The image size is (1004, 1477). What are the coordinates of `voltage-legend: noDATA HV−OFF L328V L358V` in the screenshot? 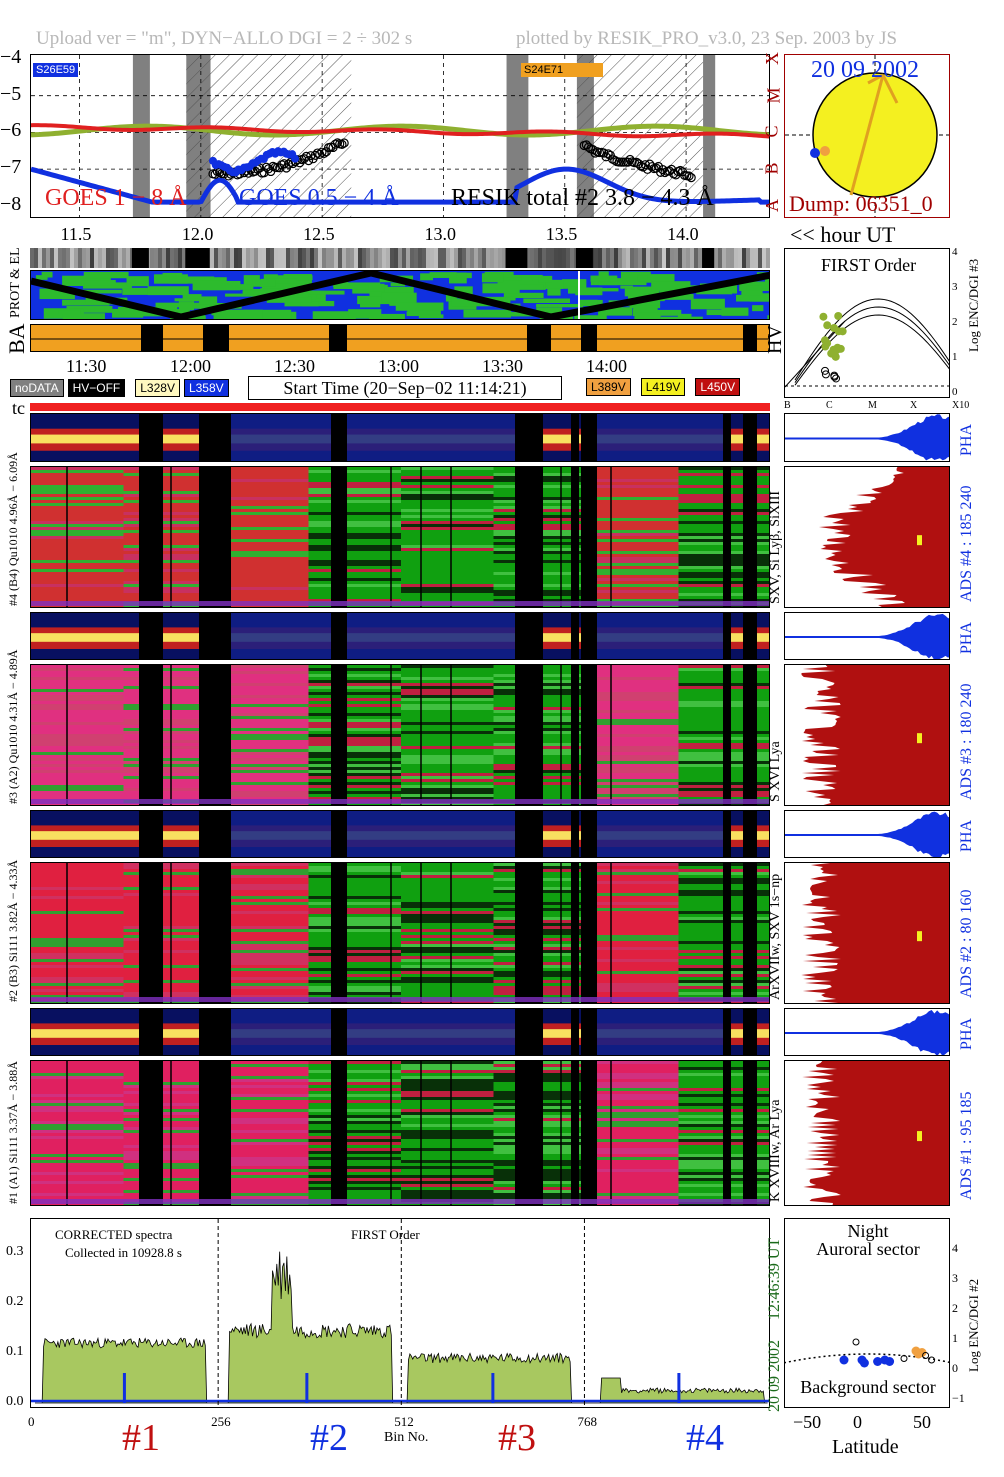 It's located at (119, 388).